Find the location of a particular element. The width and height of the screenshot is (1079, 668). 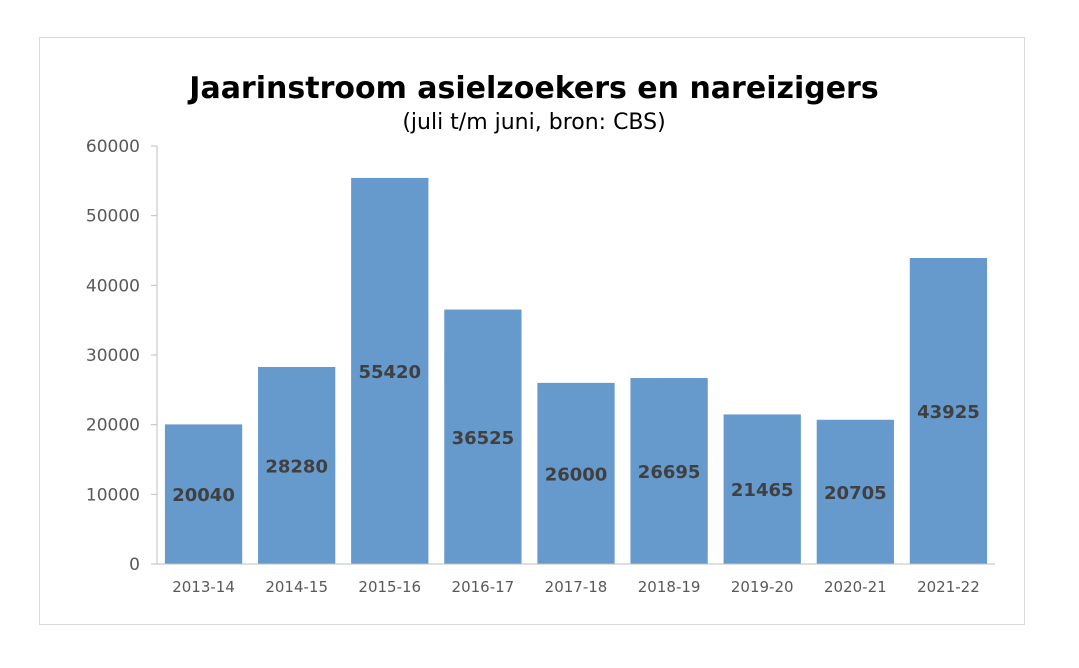

chart-title: Jaarinstroom asielzoekers en nareizigers is located at coordinates (532, 88).